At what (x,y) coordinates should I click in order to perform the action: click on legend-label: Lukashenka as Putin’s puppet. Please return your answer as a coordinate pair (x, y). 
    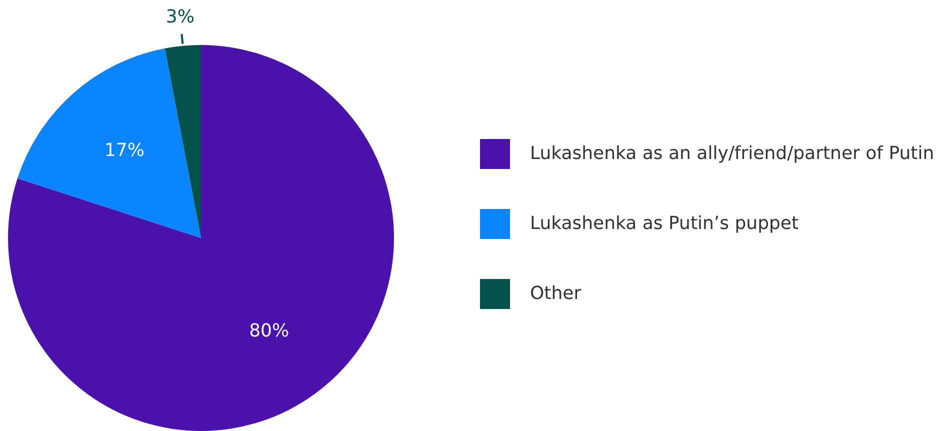
    Looking at the image, I should click on (664, 223).